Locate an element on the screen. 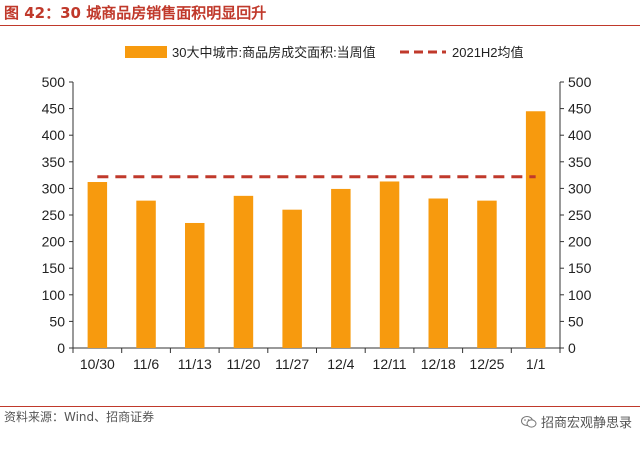  figure-title: 图 42：30 城商品房销售面积明显回升 is located at coordinates (135, 13).